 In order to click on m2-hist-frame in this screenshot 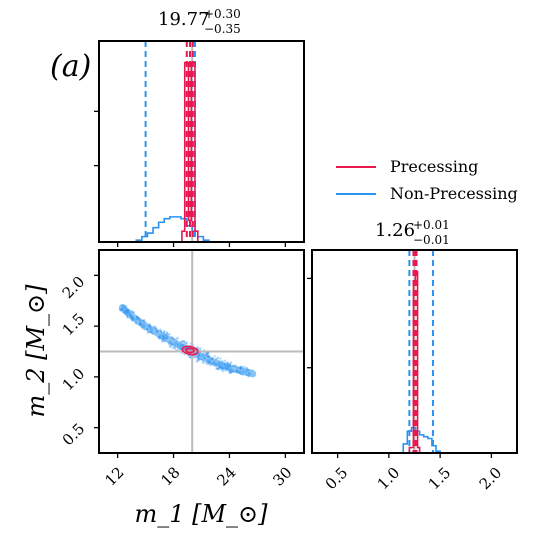, I will do `click(414, 351)`.